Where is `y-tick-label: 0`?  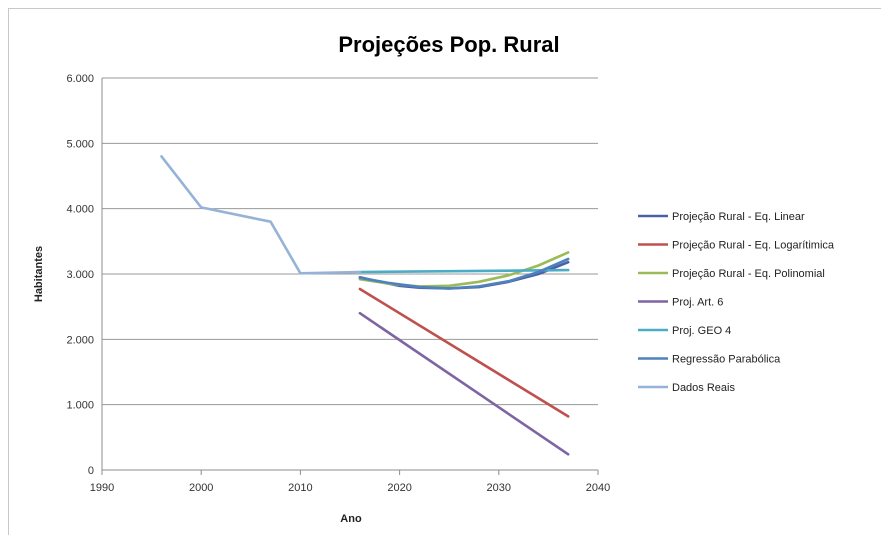 y-tick-label: 0 is located at coordinates (91, 471).